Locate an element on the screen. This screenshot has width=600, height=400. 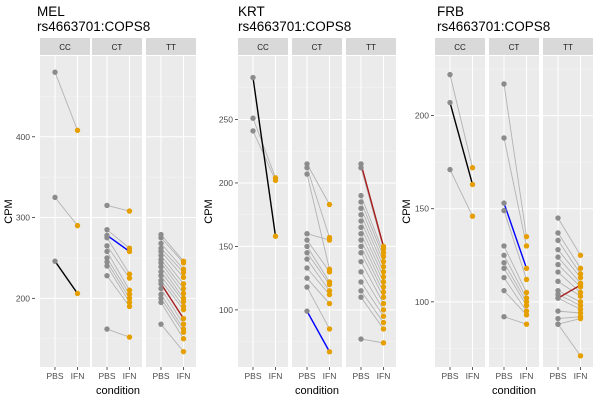
y-tick-label: 300 is located at coordinates (23, 218).